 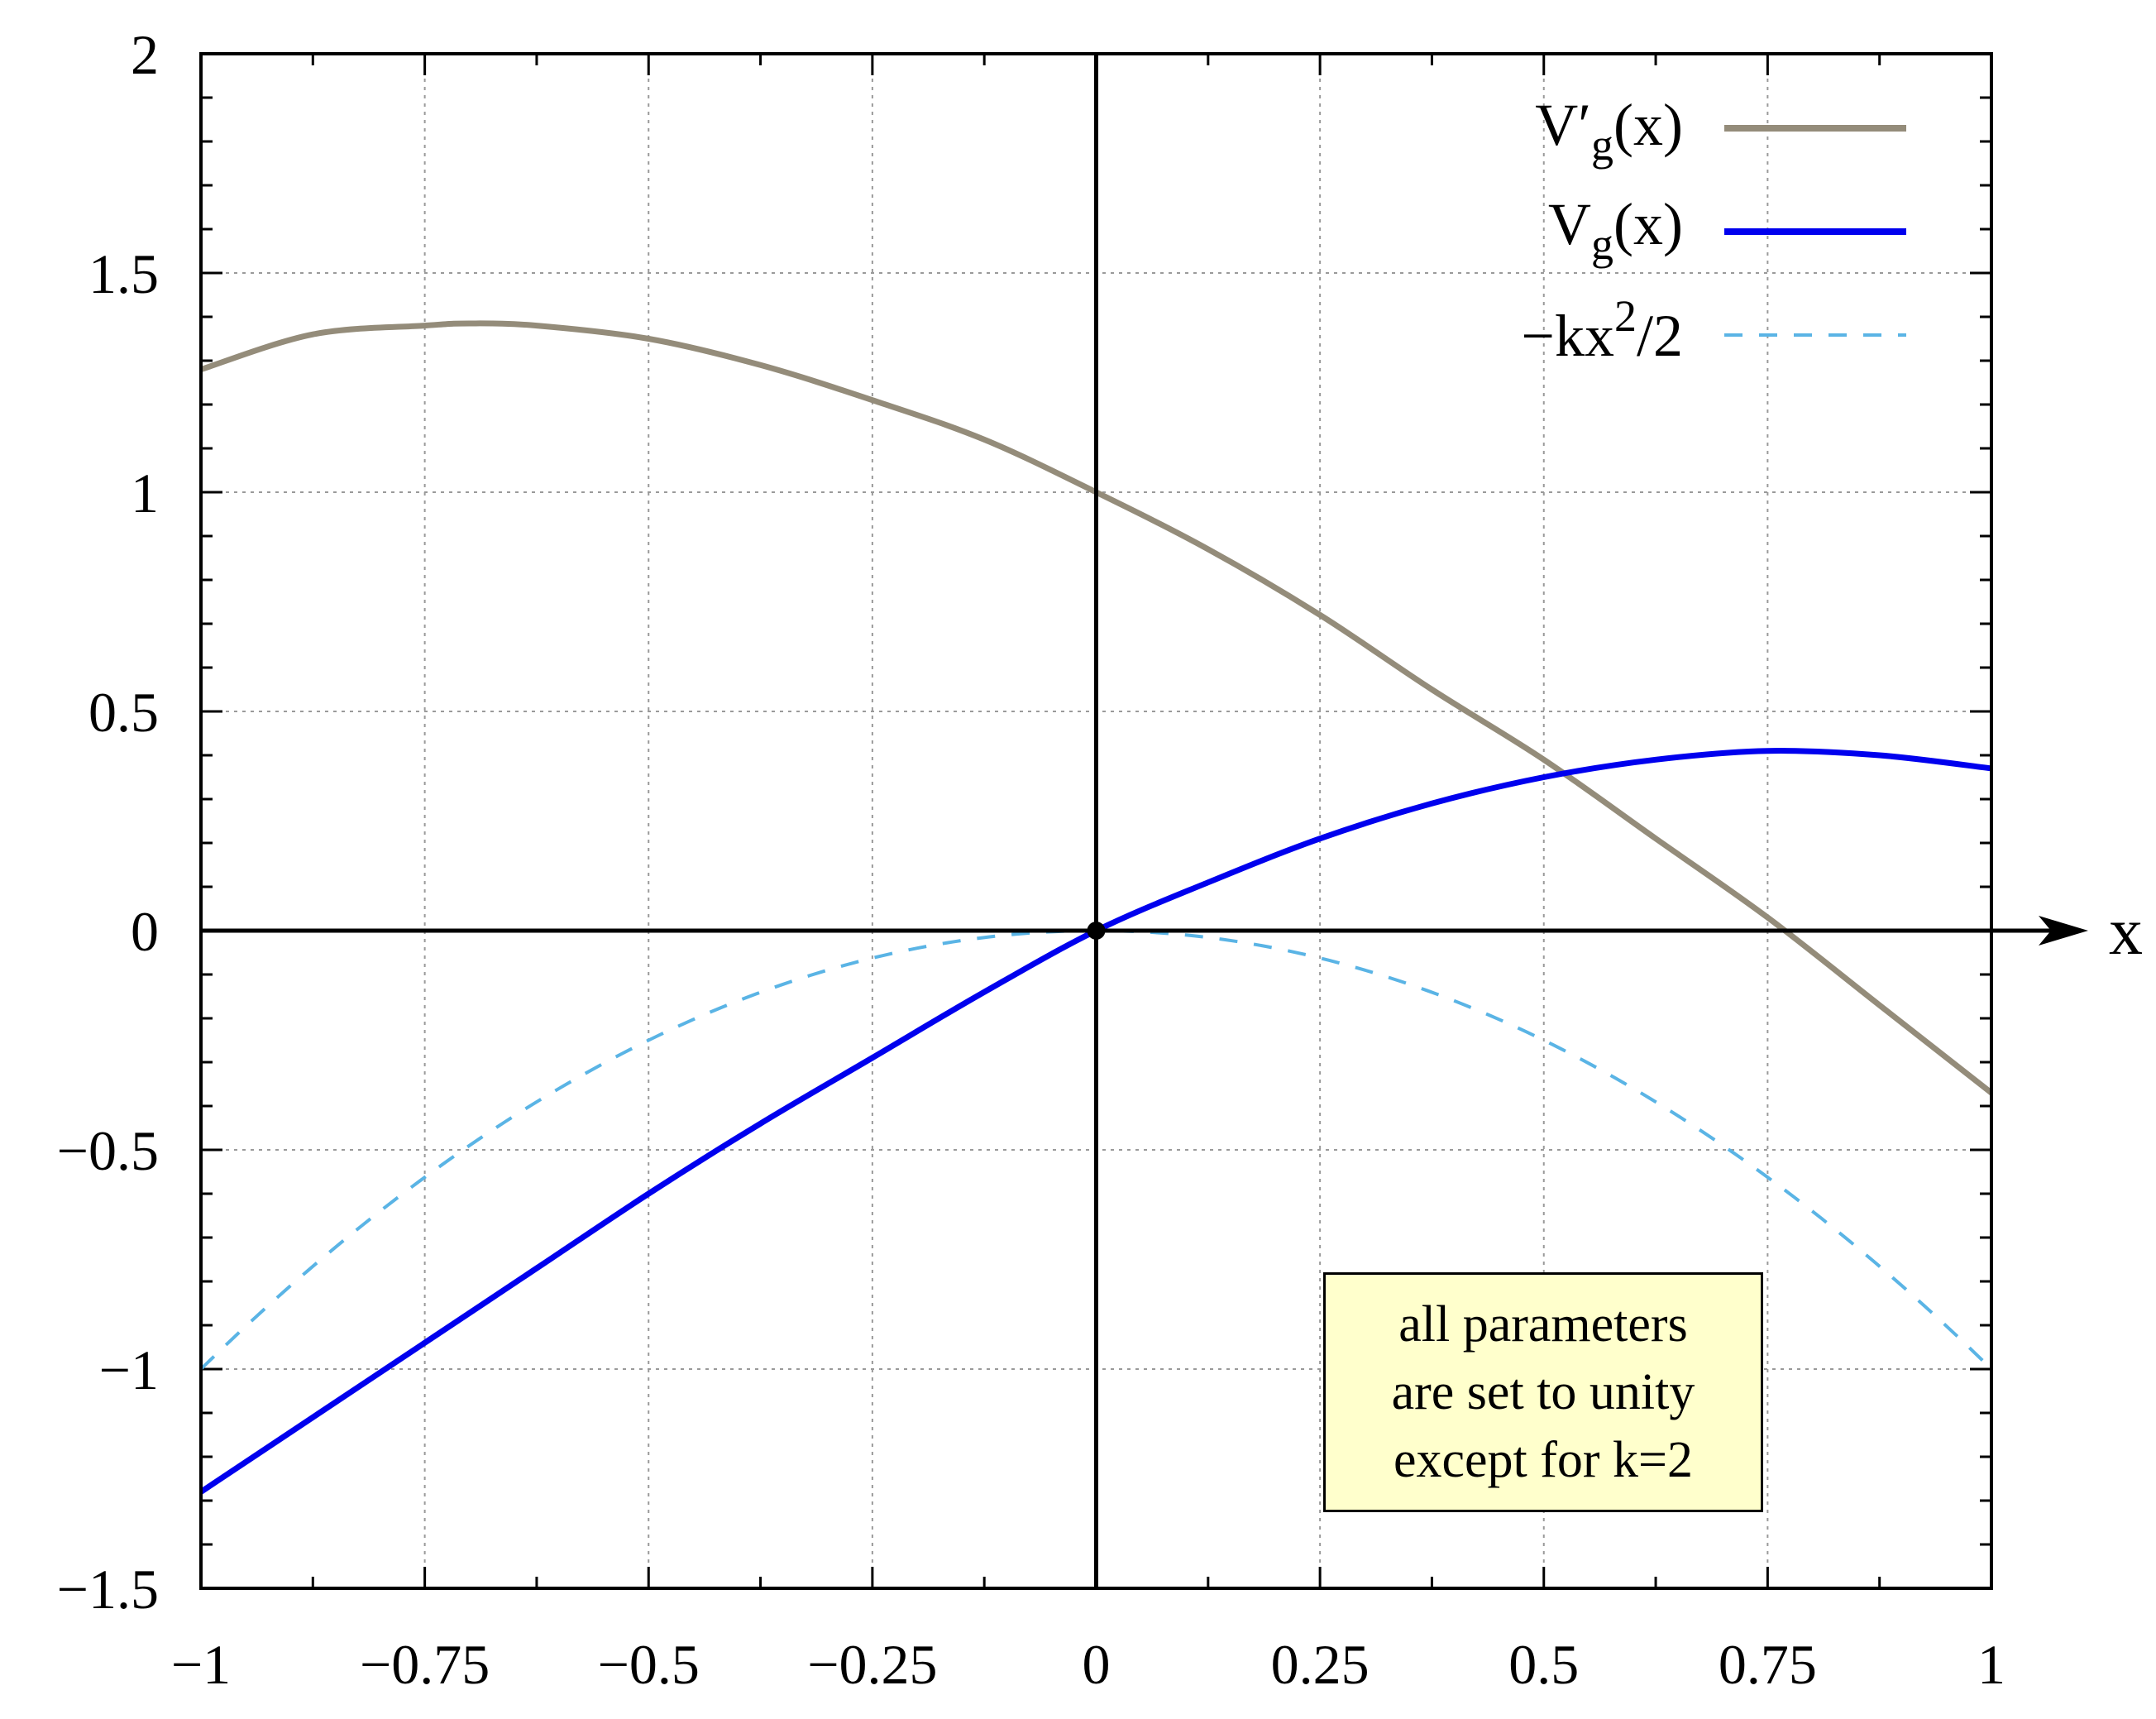 What do you see at coordinates (425, 1665) in the screenshot?
I see `x-tick-label: −0.75` at bounding box center [425, 1665].